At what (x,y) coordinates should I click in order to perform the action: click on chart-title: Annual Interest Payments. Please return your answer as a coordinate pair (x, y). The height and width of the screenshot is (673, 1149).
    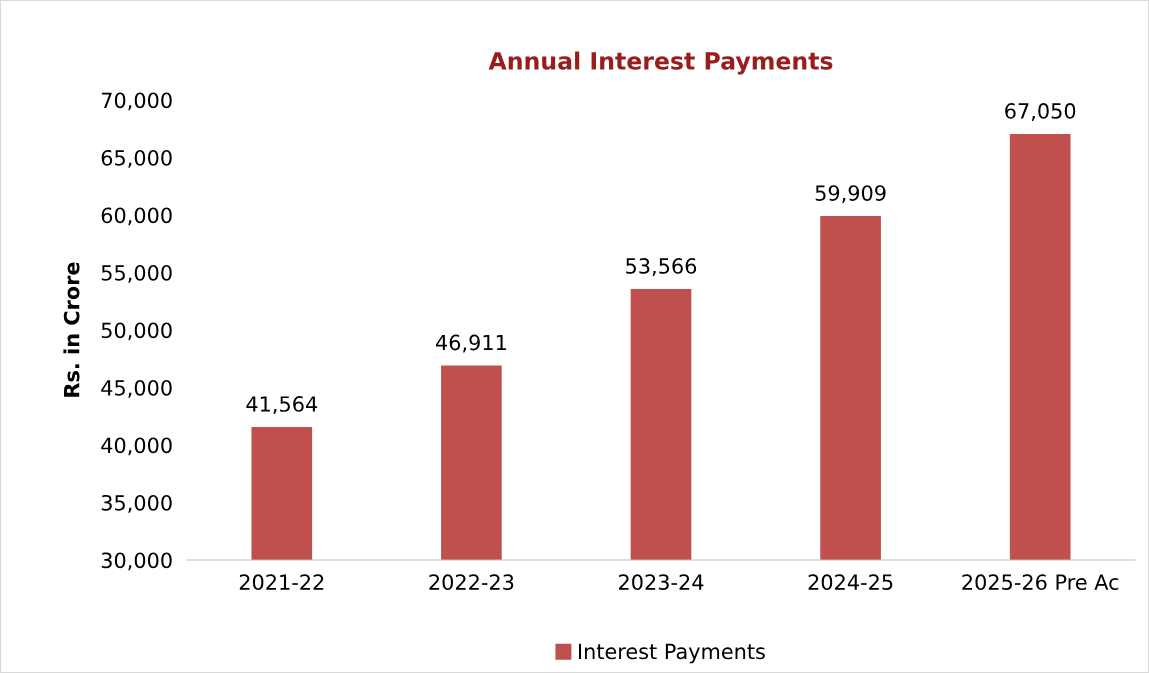
    Looking at the image, I should click on (660, 63).